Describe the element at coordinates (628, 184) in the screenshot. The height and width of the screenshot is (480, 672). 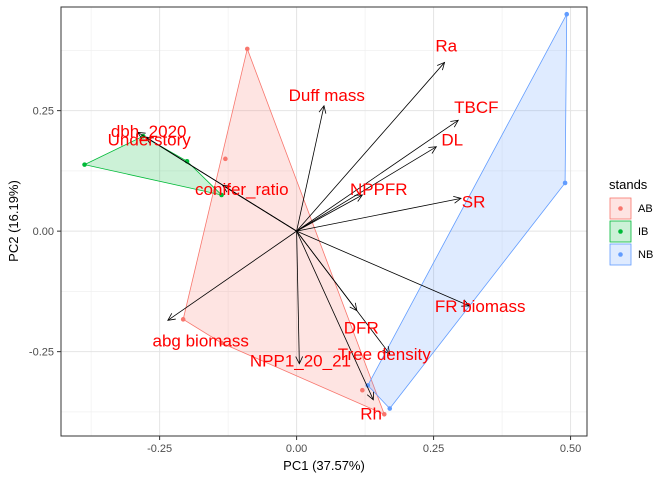
I see `legend-title: stands` at that location.